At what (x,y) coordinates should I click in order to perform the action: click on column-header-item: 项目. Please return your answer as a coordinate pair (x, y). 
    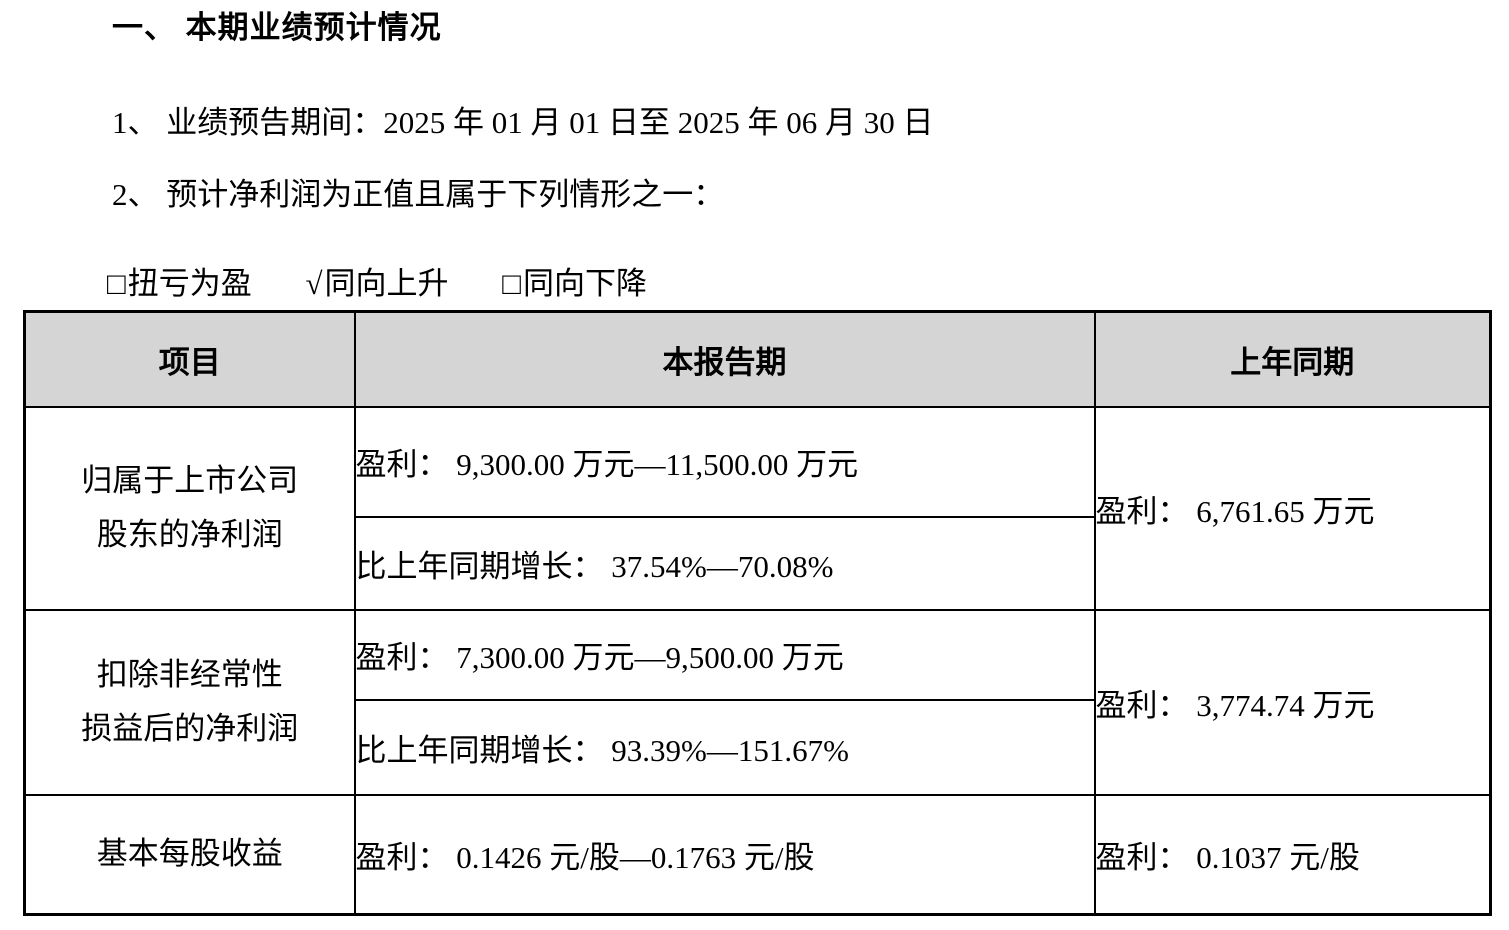
    Looking at the image, I should click on (189, 359).